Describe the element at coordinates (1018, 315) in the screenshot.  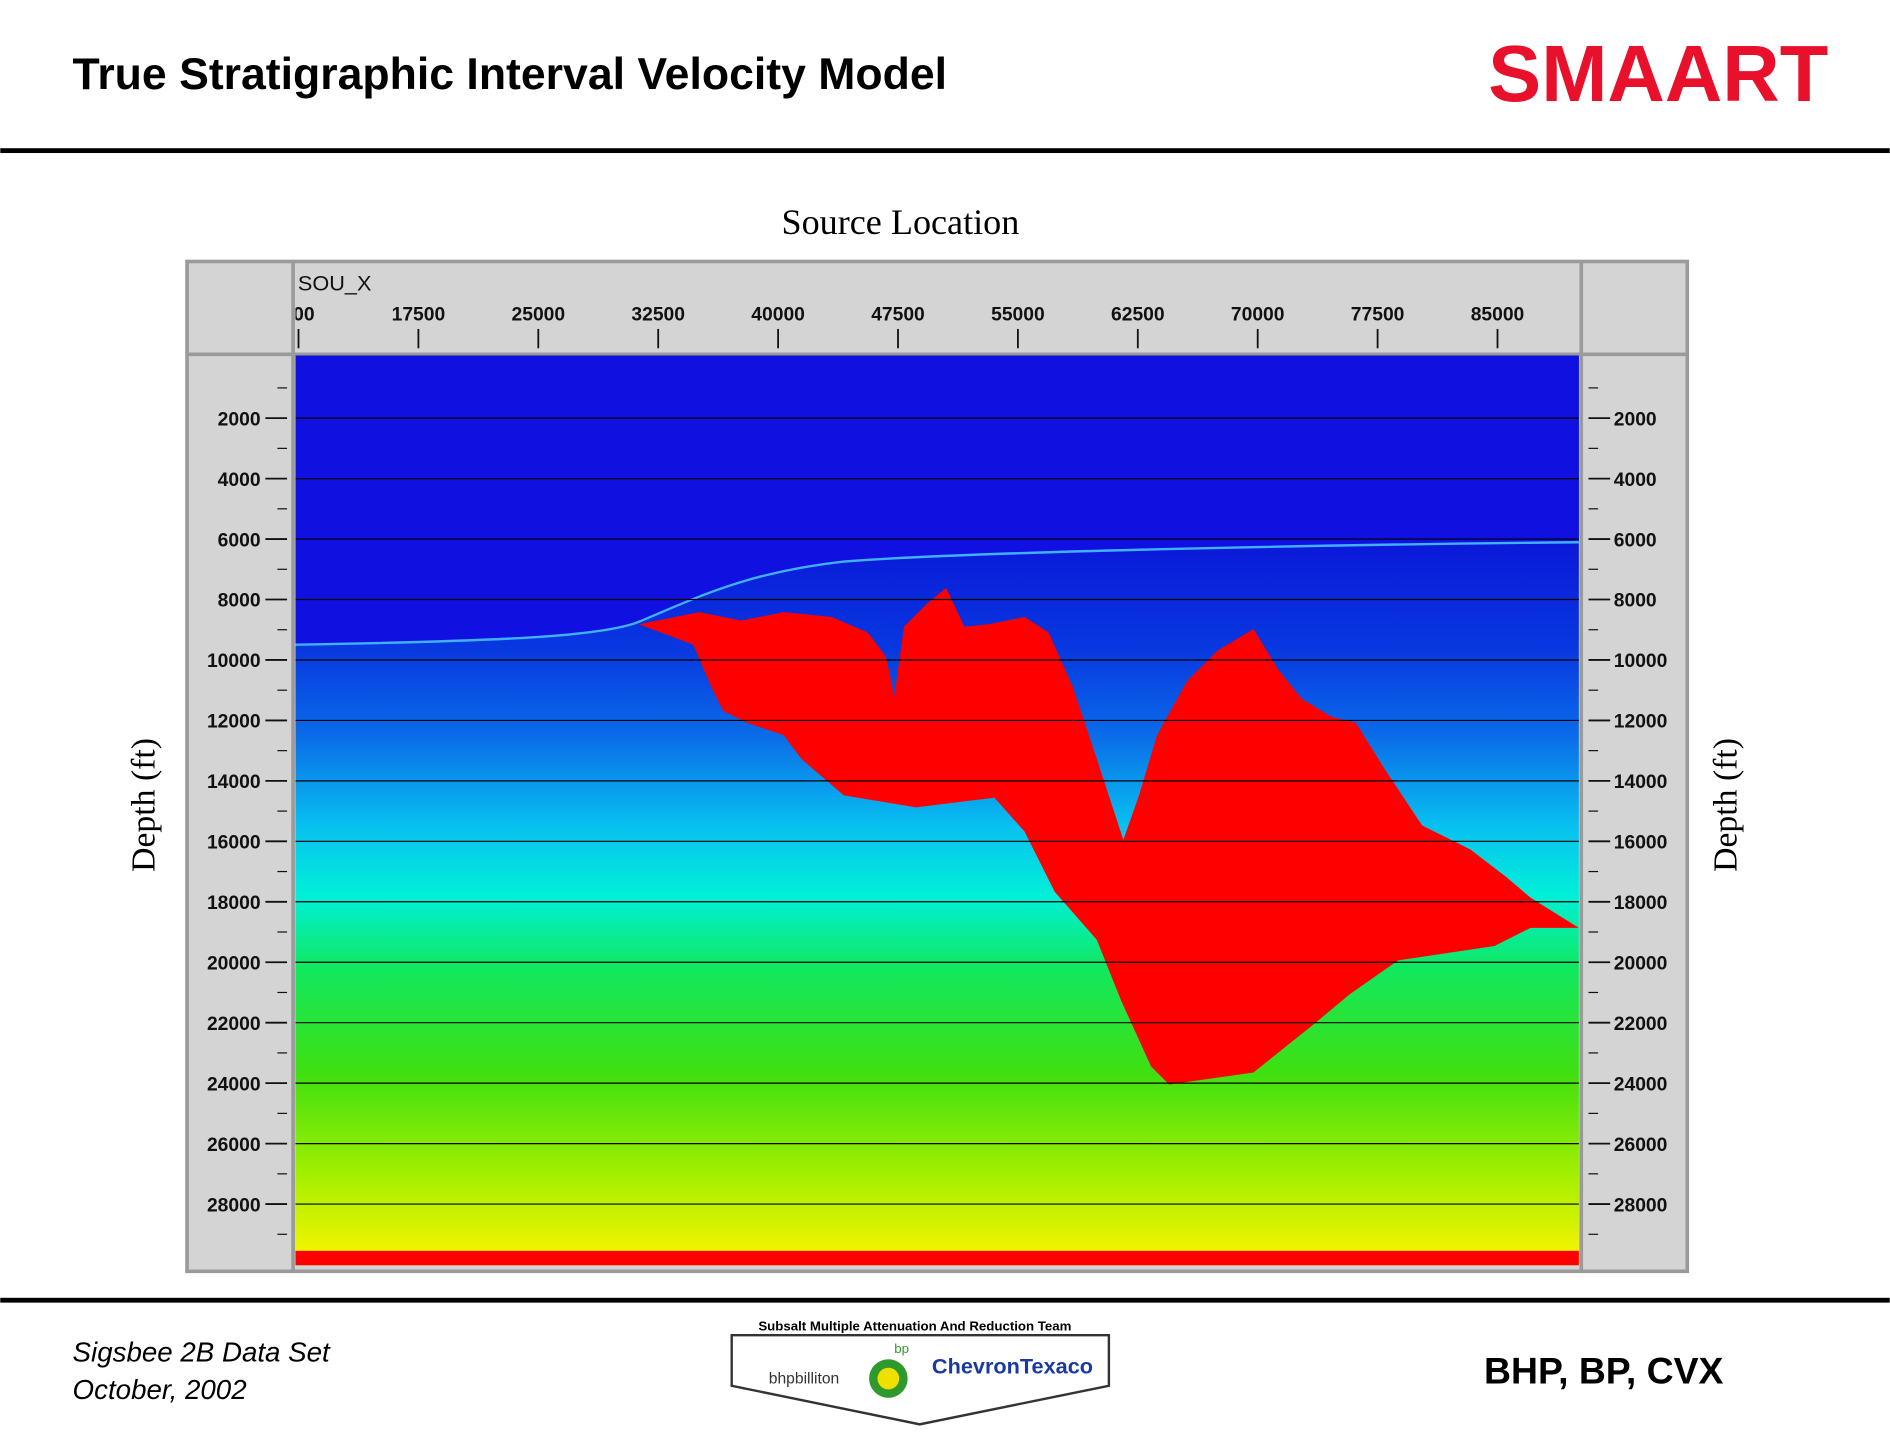
I see `x-tick-label: 55000` at that location.